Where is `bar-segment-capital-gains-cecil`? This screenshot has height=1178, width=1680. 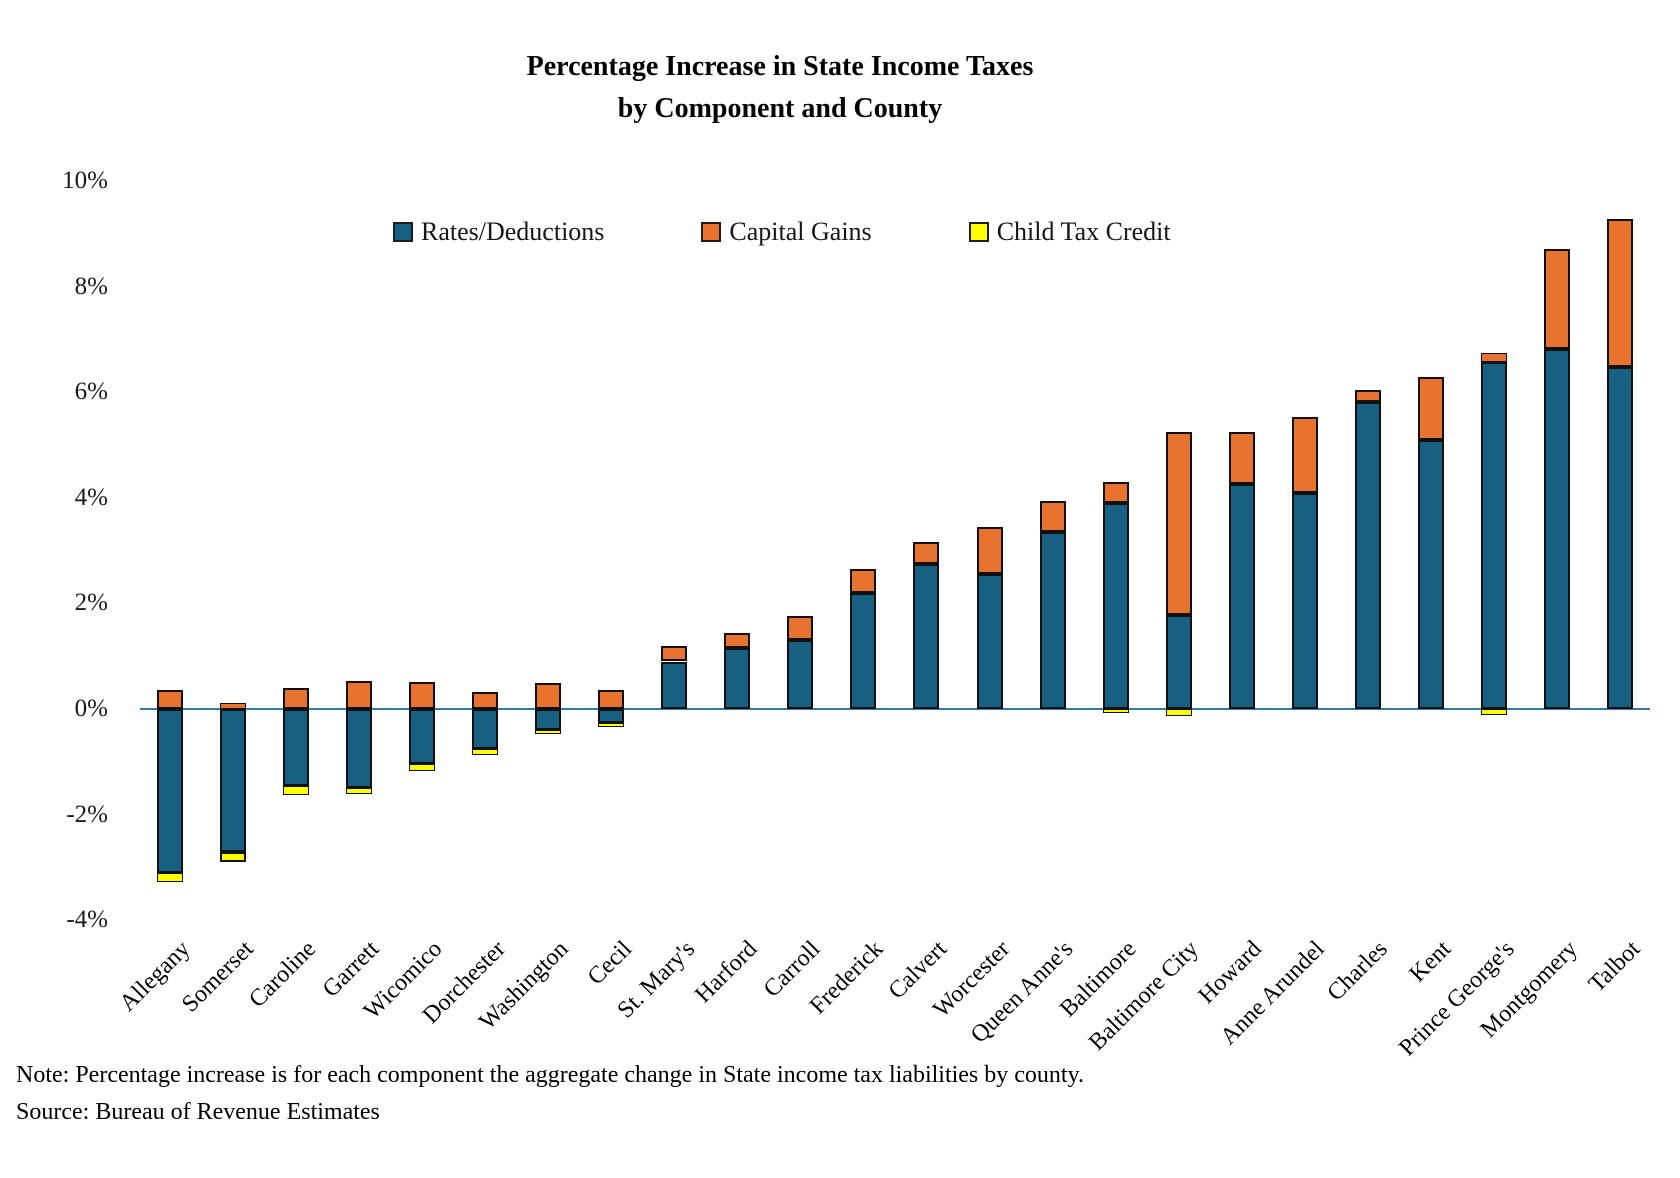
bar-segment-capital-gains-cecil is located at coordinates (611, 699).